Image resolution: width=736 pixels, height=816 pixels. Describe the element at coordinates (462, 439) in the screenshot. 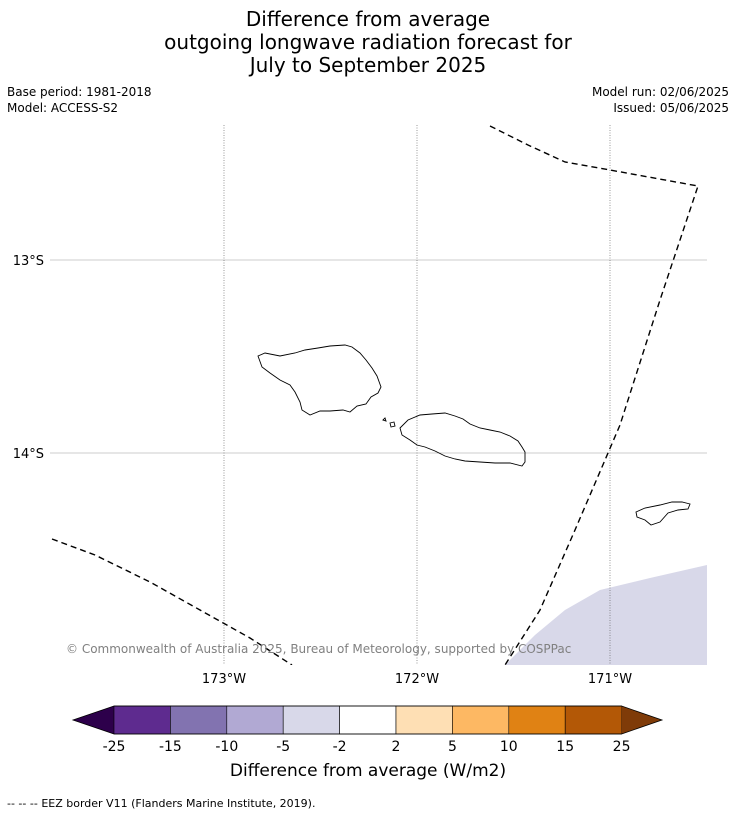

I see `island-upolu` at that location.